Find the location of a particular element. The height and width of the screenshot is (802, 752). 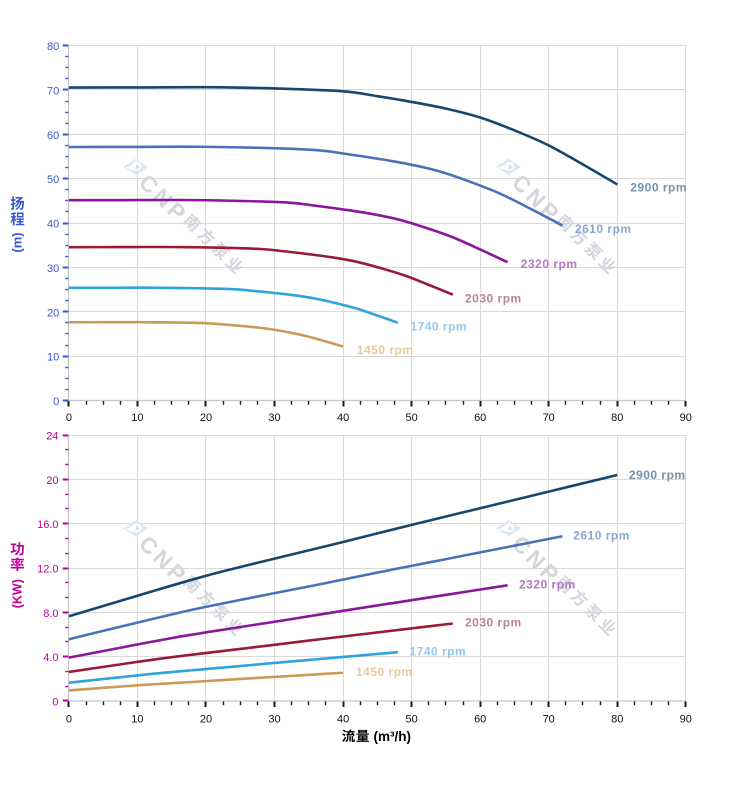

svg-text: 4.0 is located at coordinates (50, 658).